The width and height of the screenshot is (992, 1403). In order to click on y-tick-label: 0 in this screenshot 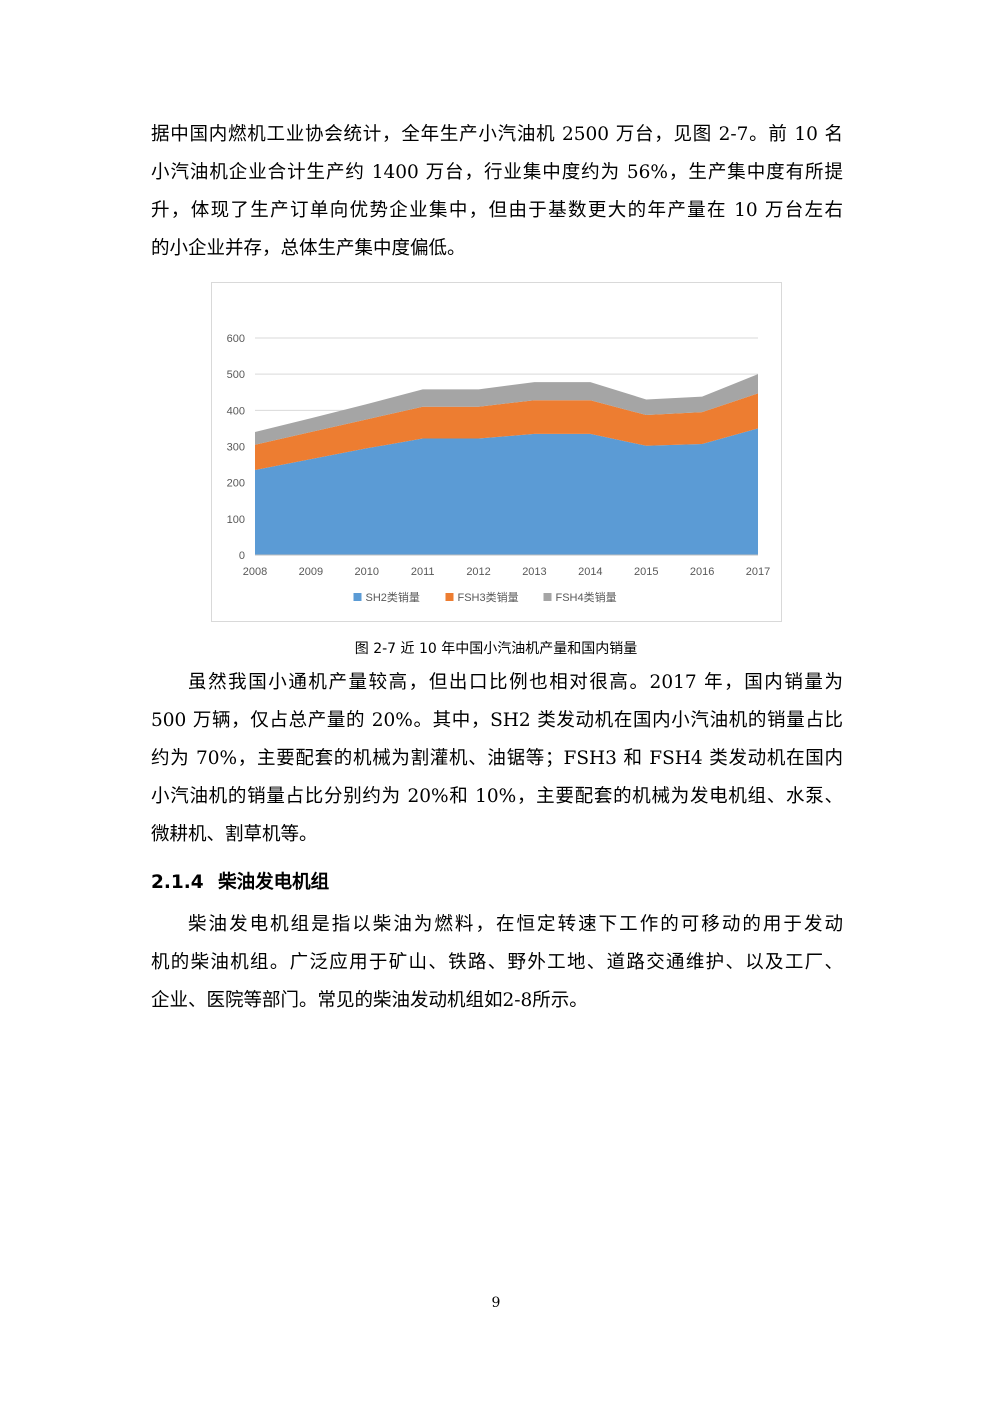, I will do `click(242, 556)`.